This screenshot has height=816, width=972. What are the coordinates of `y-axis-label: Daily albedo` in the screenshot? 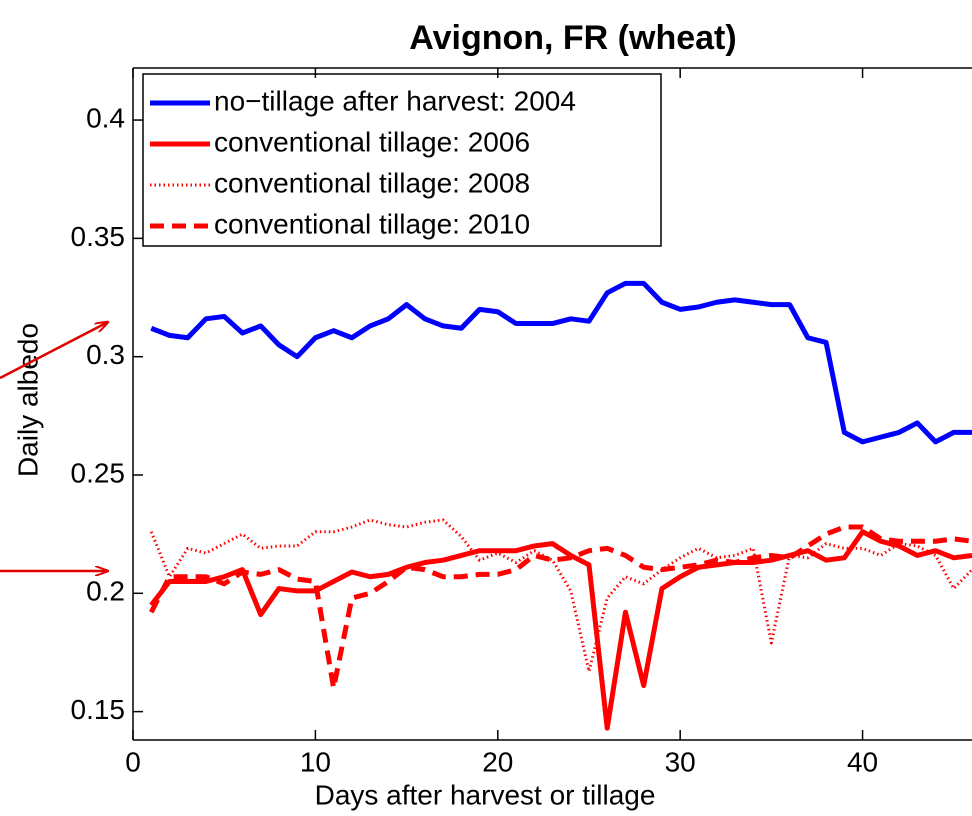 It's located at (27, 400).